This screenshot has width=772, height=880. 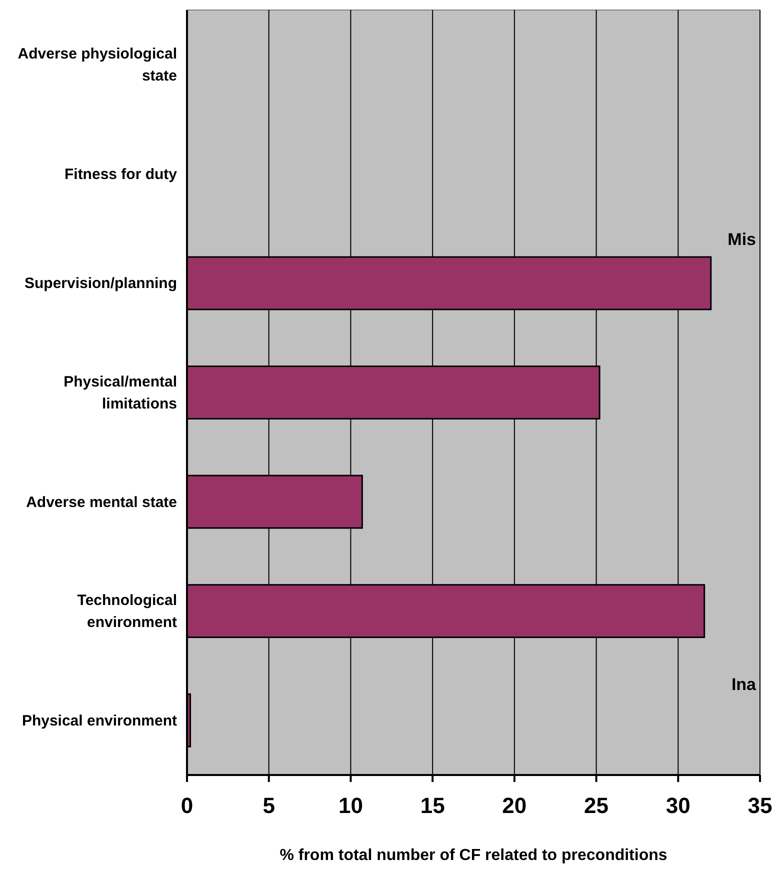 What do you see at coordinates (100, 283) in the screenshot?
I see `y-tick-label: Supervision/planning` at bounding box center [100, 283].